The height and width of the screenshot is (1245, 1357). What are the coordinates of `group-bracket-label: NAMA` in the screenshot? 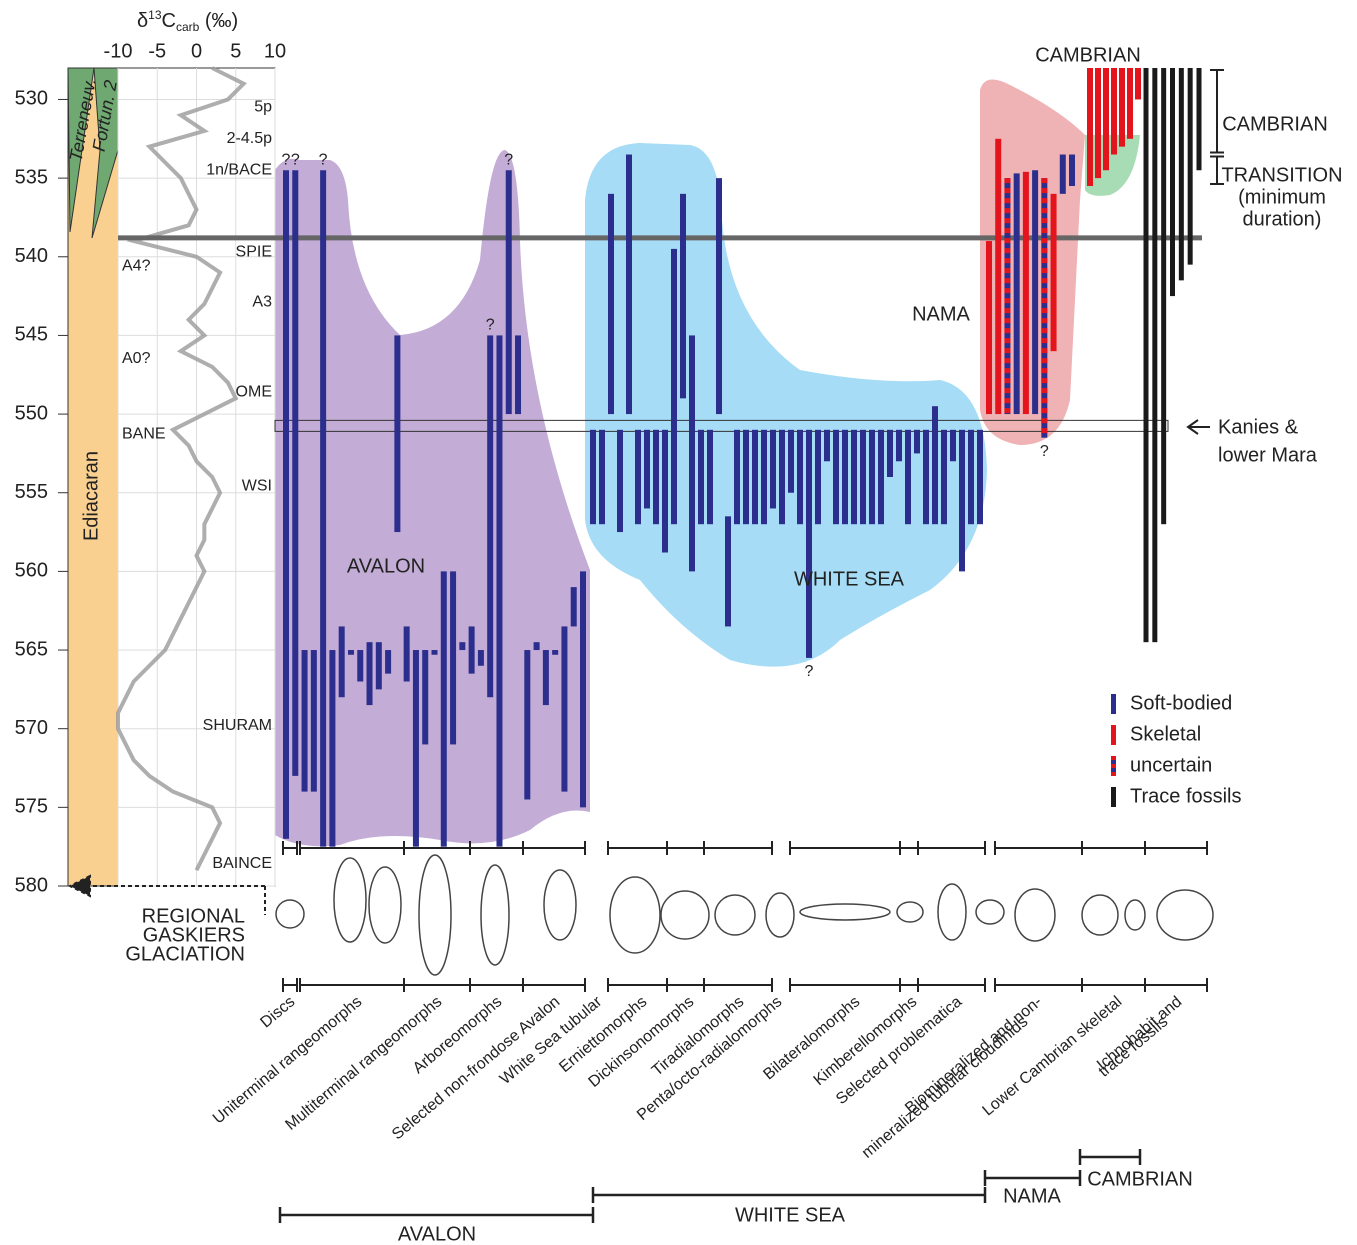 It's located at (1032, 1196).